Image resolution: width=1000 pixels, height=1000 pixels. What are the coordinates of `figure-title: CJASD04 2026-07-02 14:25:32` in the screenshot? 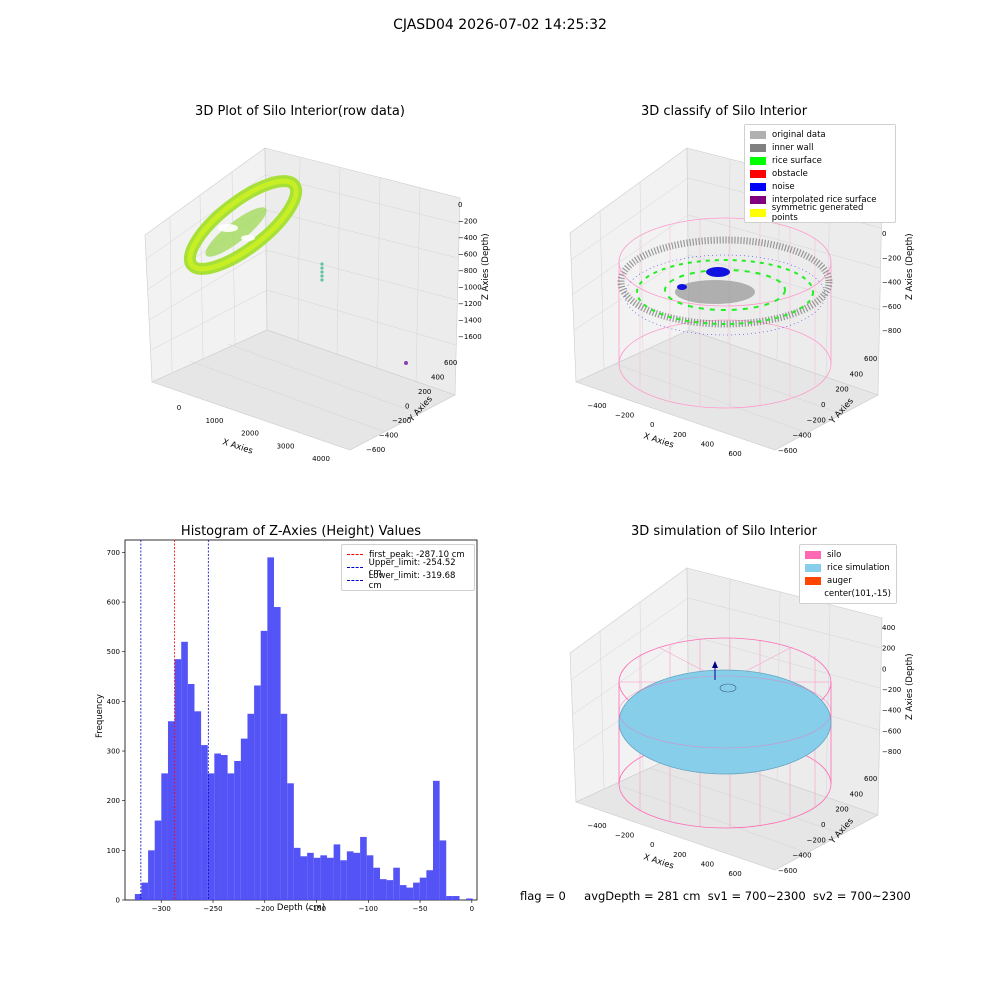 It's located at (500, 25).